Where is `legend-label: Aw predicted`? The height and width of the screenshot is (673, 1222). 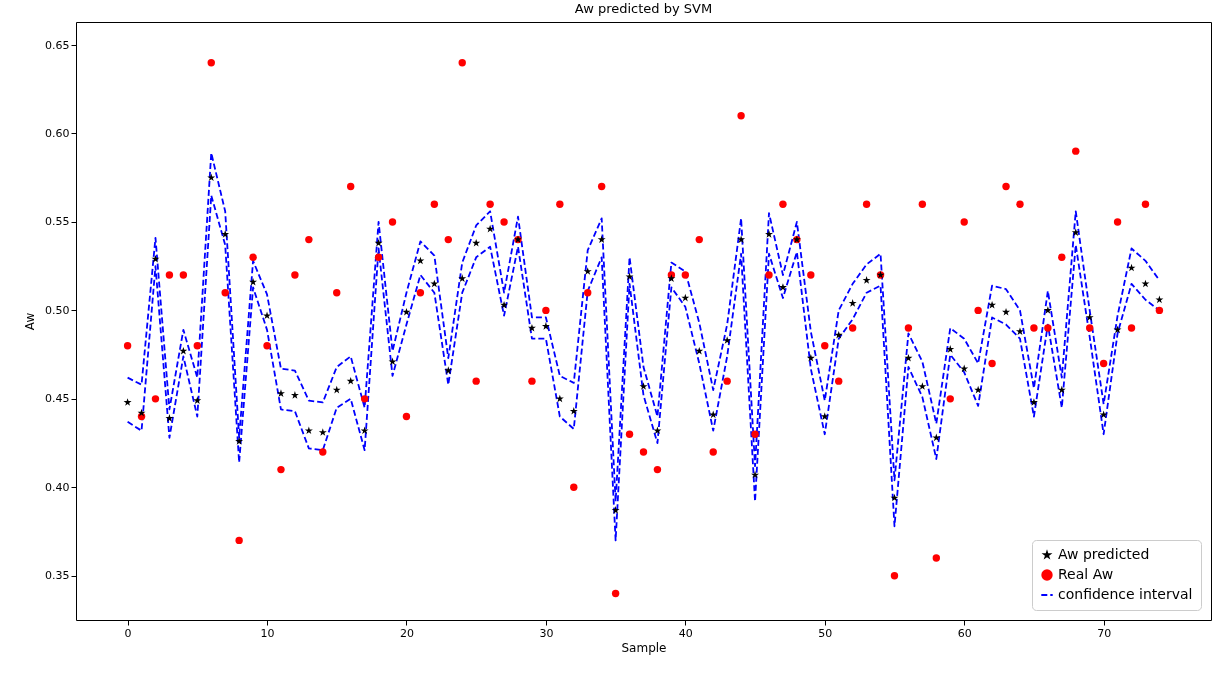 legend-label: Aw predicted is located at coordinates (1104, 554).